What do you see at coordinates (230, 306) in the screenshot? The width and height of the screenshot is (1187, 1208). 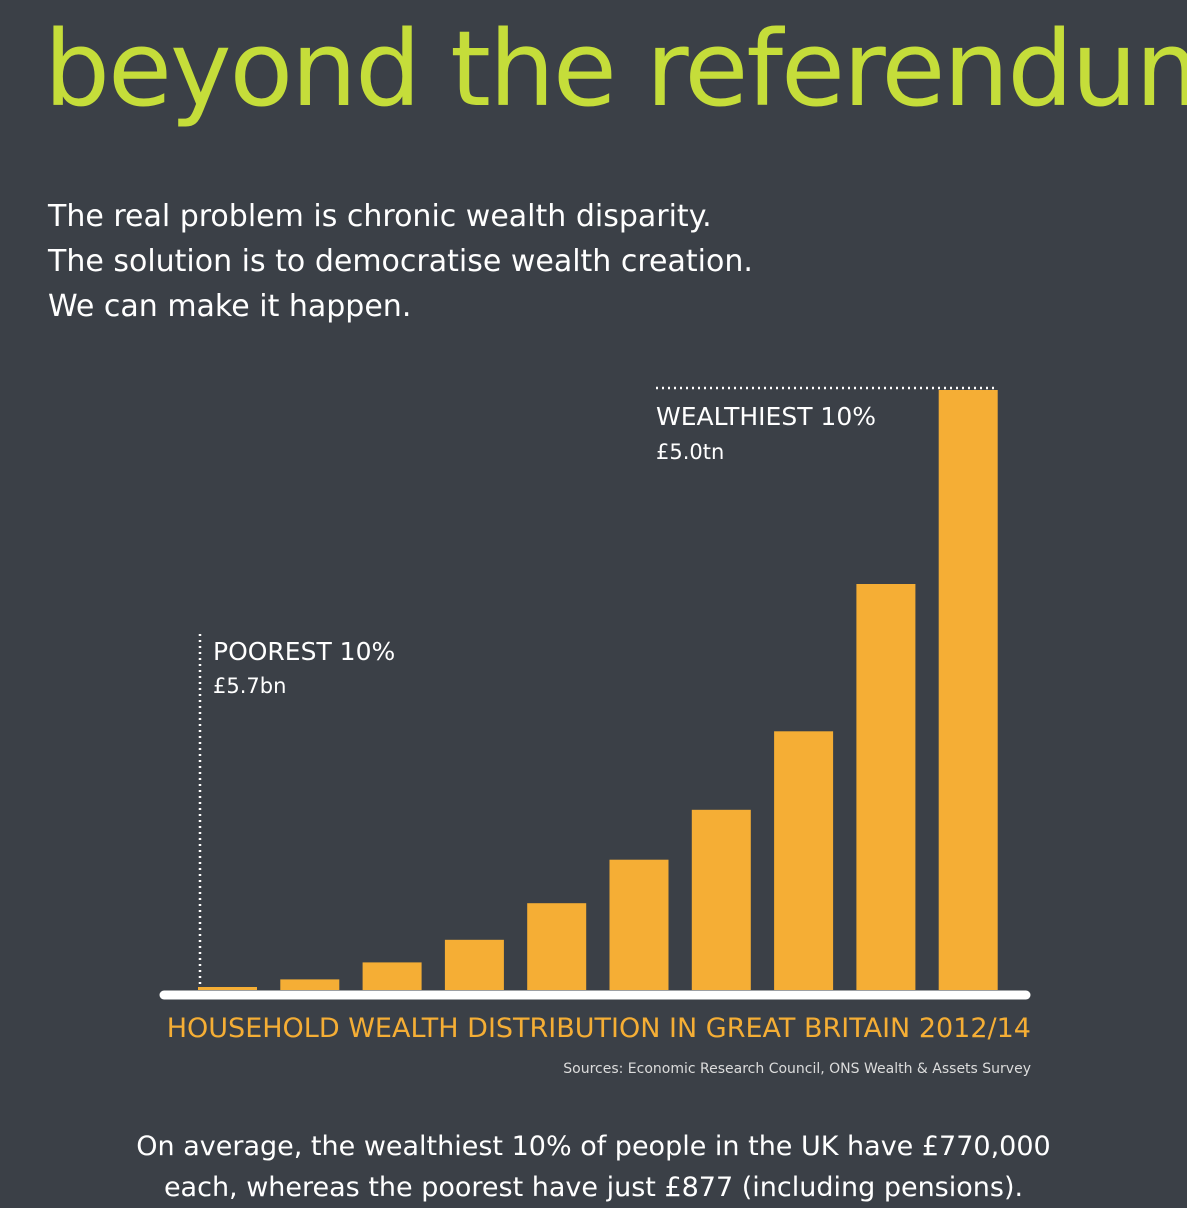 I see `intro-line-3: We can make it happen.` at bounding box center [230, 306].